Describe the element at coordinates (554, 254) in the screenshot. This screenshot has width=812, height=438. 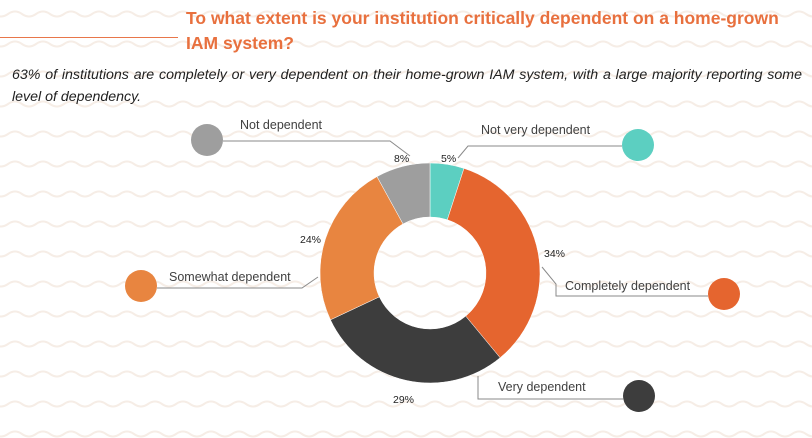
I see `pct-completely-dependent: 34%` at that location.